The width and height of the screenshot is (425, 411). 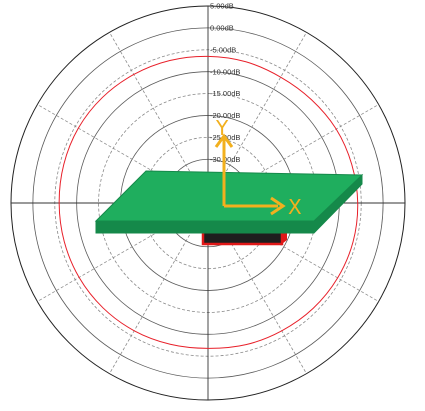 What do you see at coordinates (225, 93) in the screenshot?
I see `radial-tick-label: -15.00dB` at bounding box center [225, 93].